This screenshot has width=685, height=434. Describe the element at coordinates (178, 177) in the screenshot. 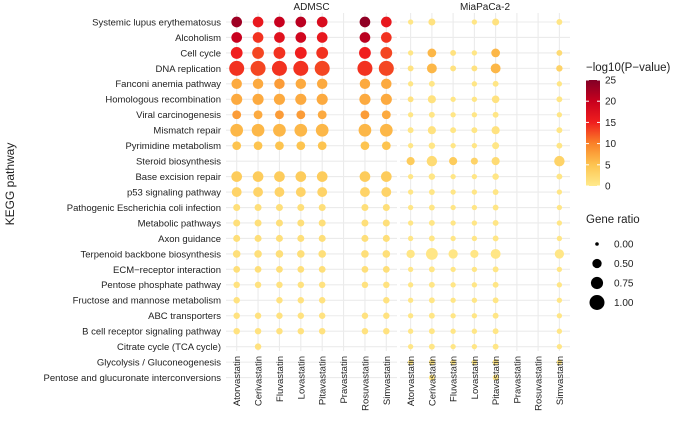

I see `row-label: Base excision repair` at that location.